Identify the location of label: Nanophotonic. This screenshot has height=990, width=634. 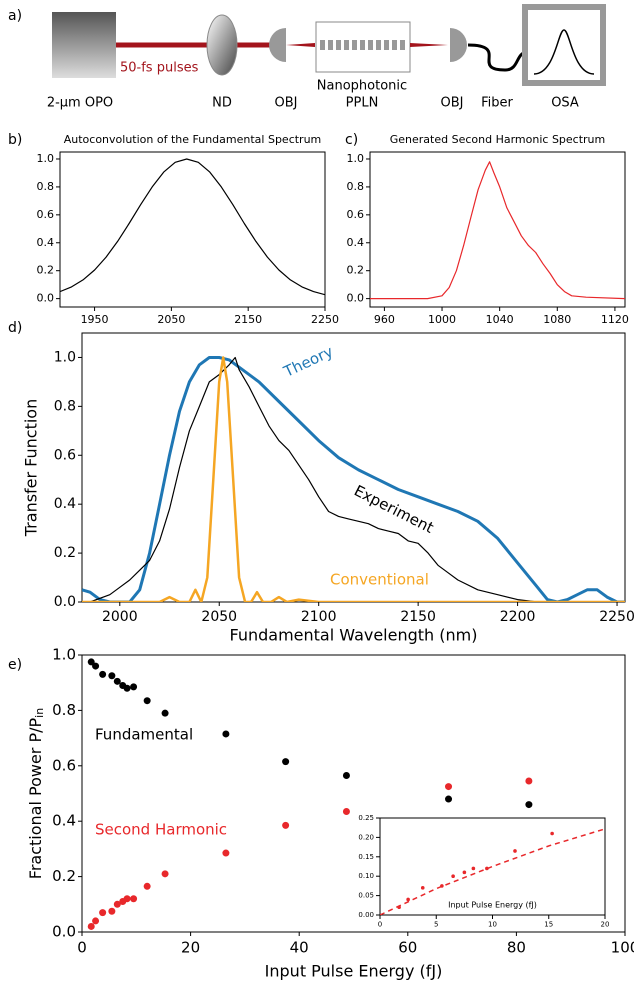
(362, 86).